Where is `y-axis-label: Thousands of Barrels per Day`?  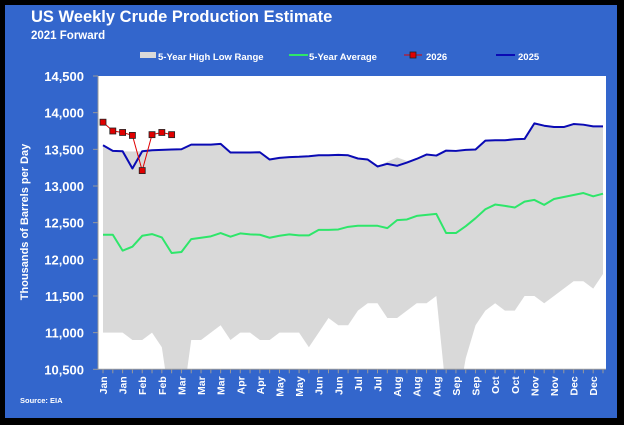
y-axis-label: Thousands of Barrels per Day is located at coordinates (25, 221).